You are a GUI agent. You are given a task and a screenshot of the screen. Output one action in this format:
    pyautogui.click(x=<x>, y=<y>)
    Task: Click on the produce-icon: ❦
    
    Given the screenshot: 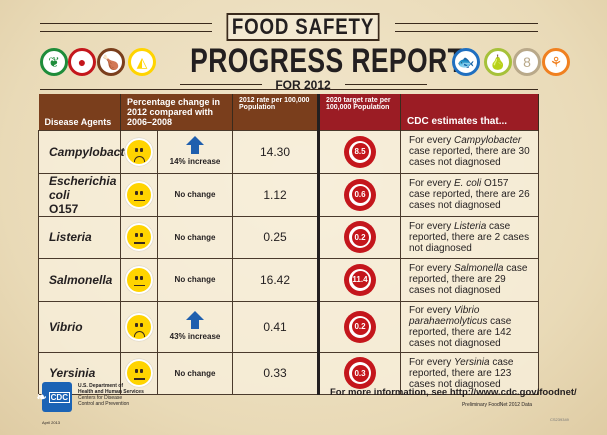 What is the action you would take?
    pyautogui.click(x=54, y=62)
    